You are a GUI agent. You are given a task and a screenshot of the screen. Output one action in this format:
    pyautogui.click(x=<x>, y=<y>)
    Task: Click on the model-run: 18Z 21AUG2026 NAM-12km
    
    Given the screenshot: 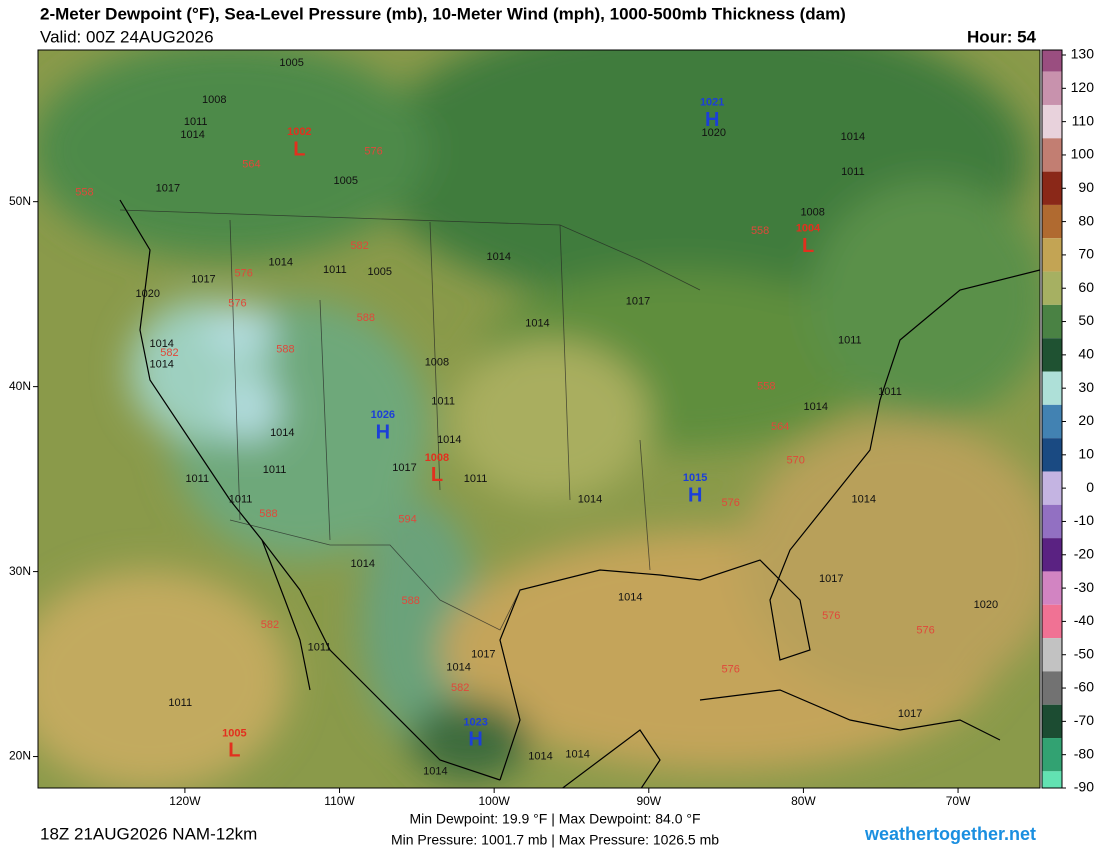 What is the action you would take?
    pyautogui.click(x=148, y=833)
    